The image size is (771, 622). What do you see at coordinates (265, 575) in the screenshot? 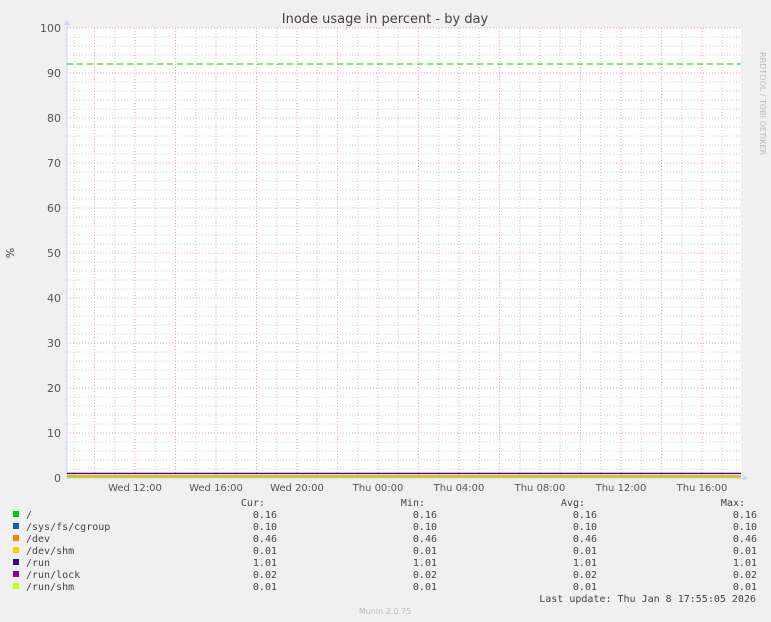
I see `legend-cur: 0.02` at bounding box center [265, 575].